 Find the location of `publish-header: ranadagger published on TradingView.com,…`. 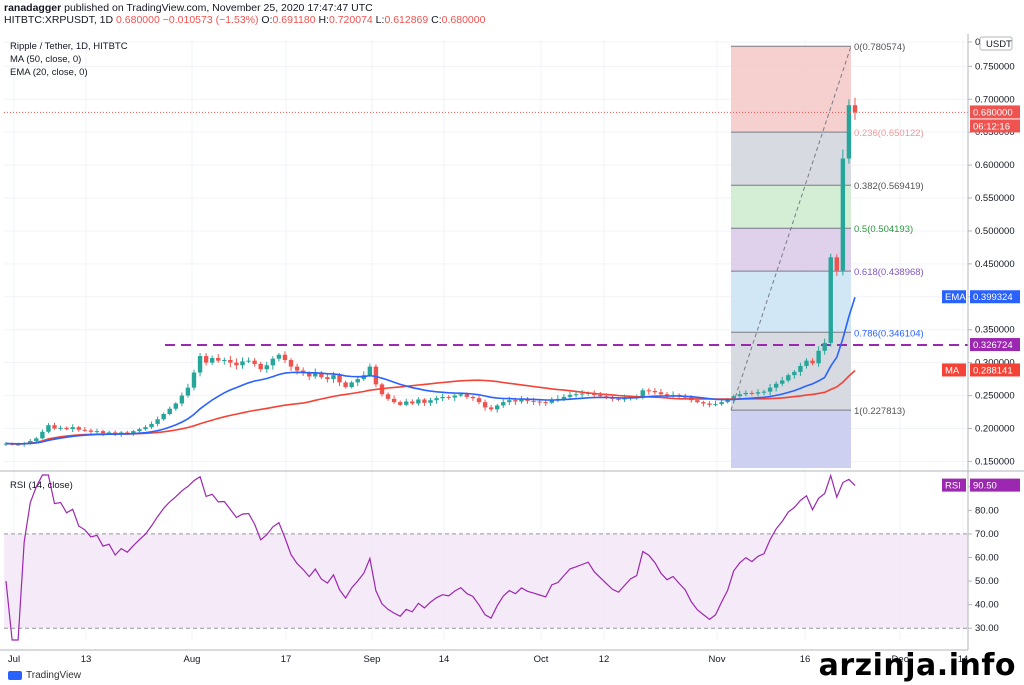

publish-header: ranadagger published on TradingView.com,… is located at coordinates (188, 8).